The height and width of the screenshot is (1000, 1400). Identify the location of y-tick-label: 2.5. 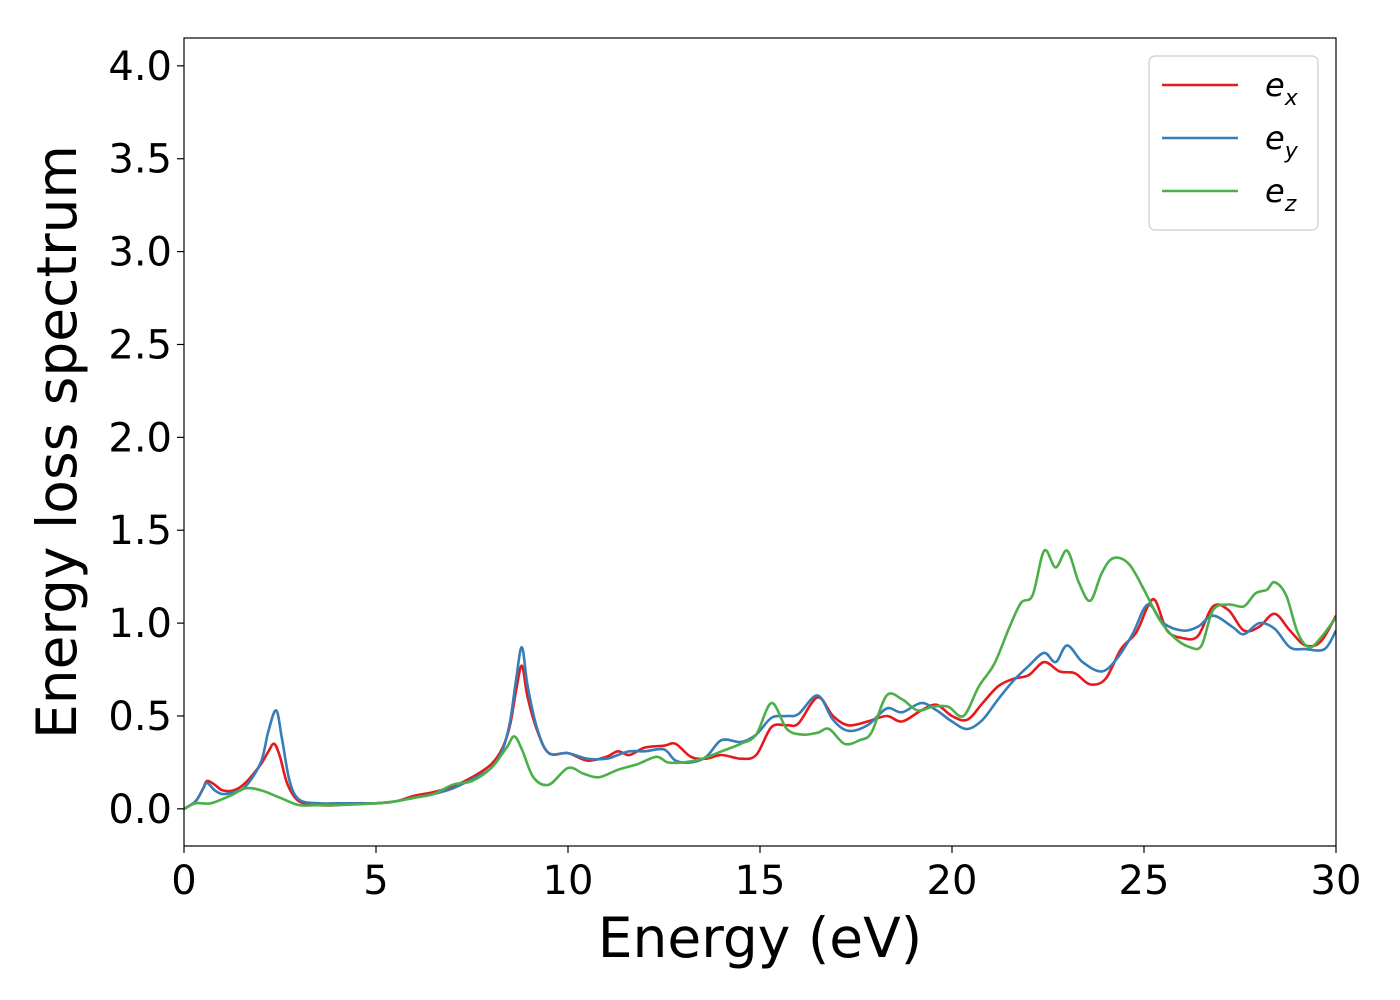
(140, 345).